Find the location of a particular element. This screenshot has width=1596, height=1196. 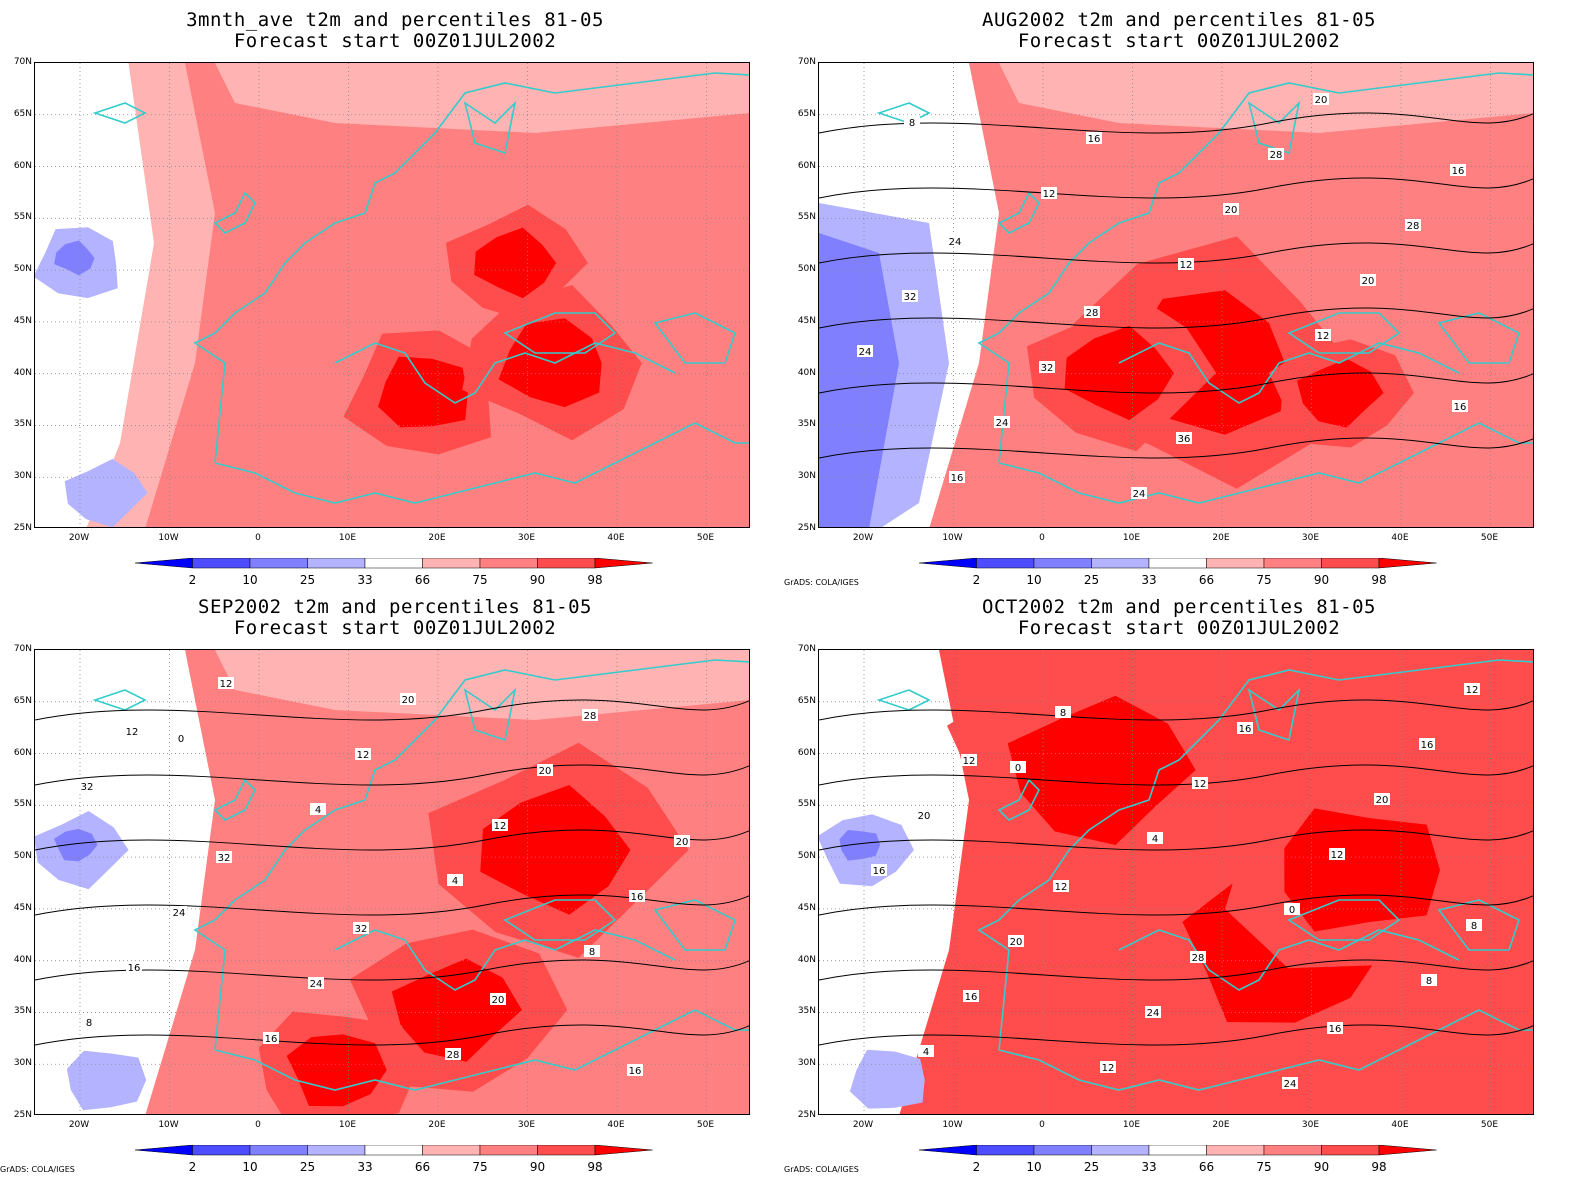

colorbar-label: 90 is located at coordinates (1321, 580).